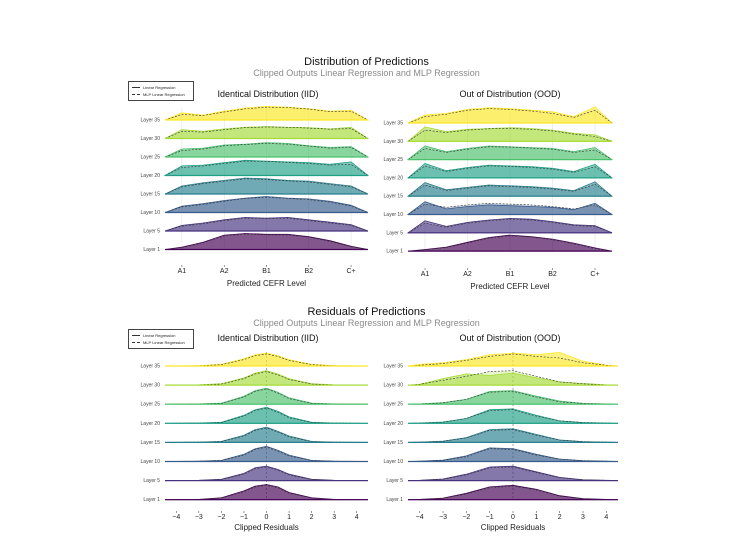  What do you see at coordinates (366, 312) in the screenshot?
I see `residuals-title: Residuals of Predictions` at bounding box center [366, 312].